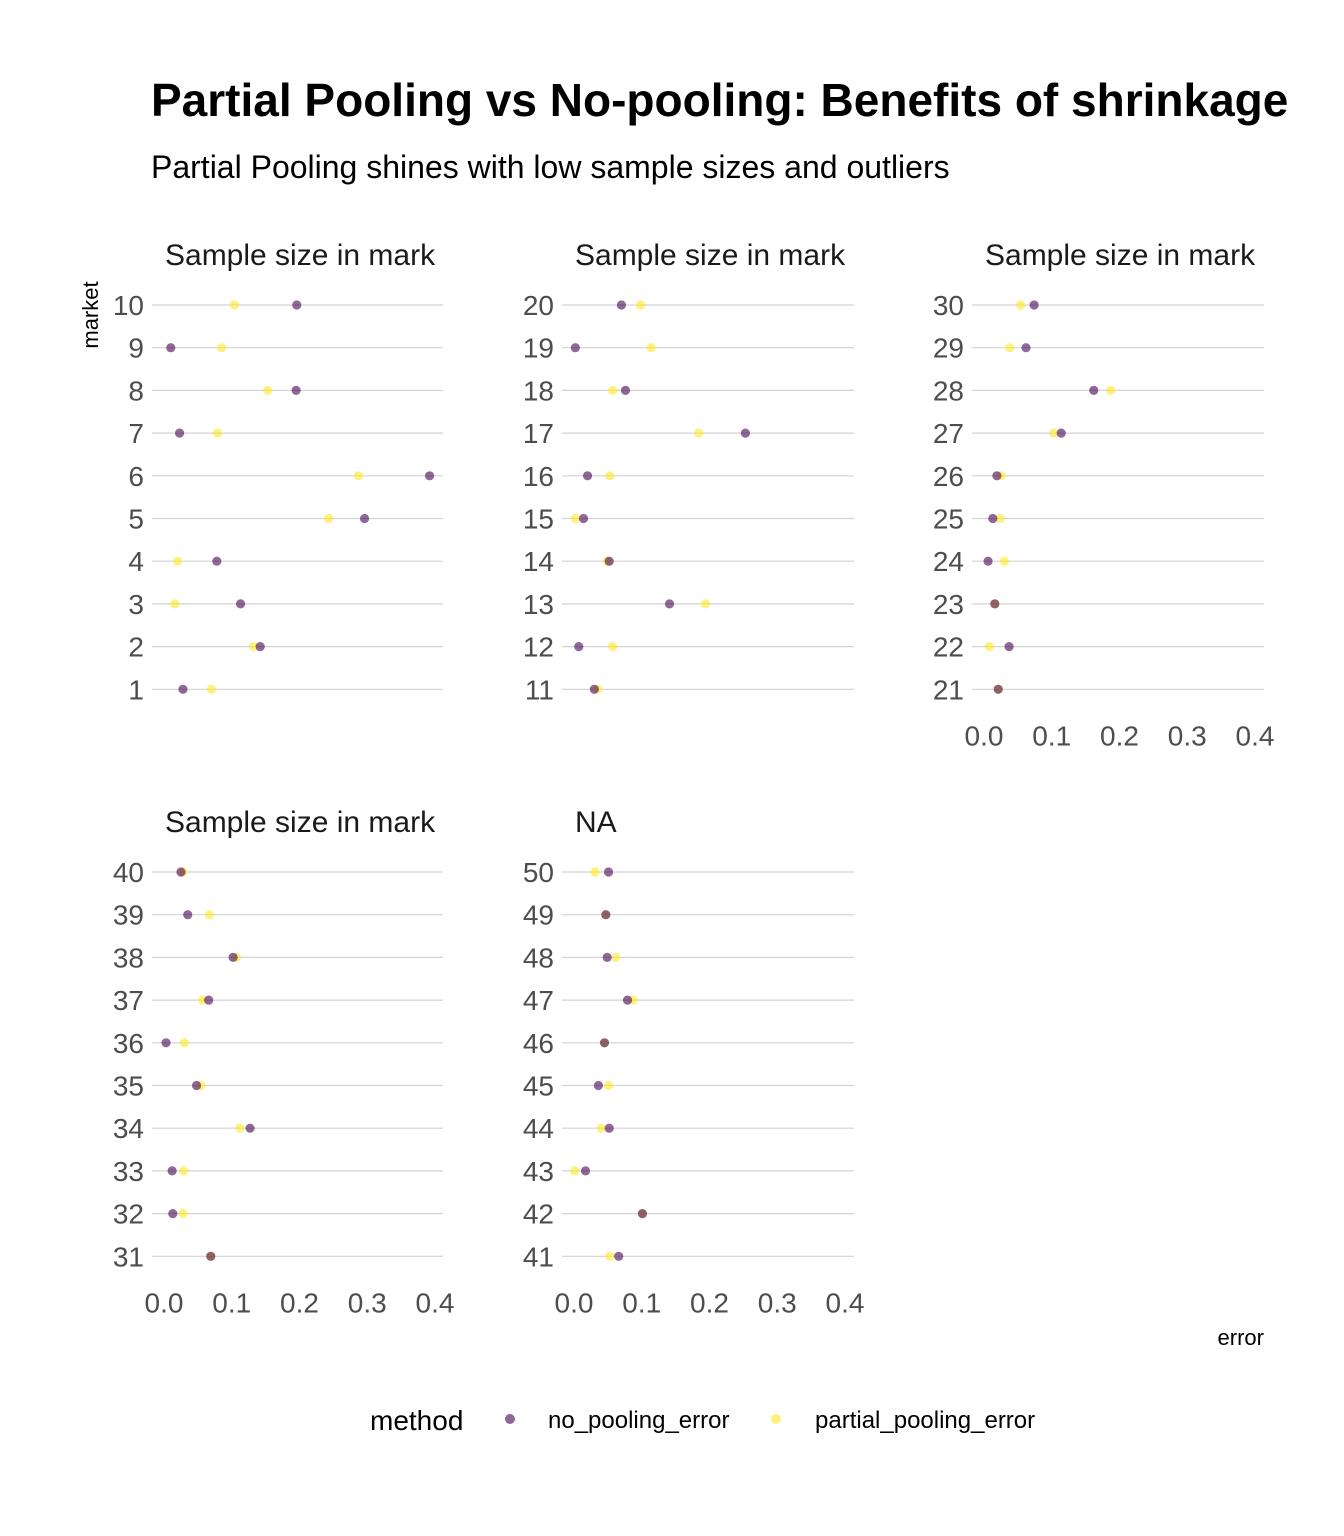 The width and height of the screenshot is (1344, 1536). I want to click on y-tick-label: 23, so click(948, 604).